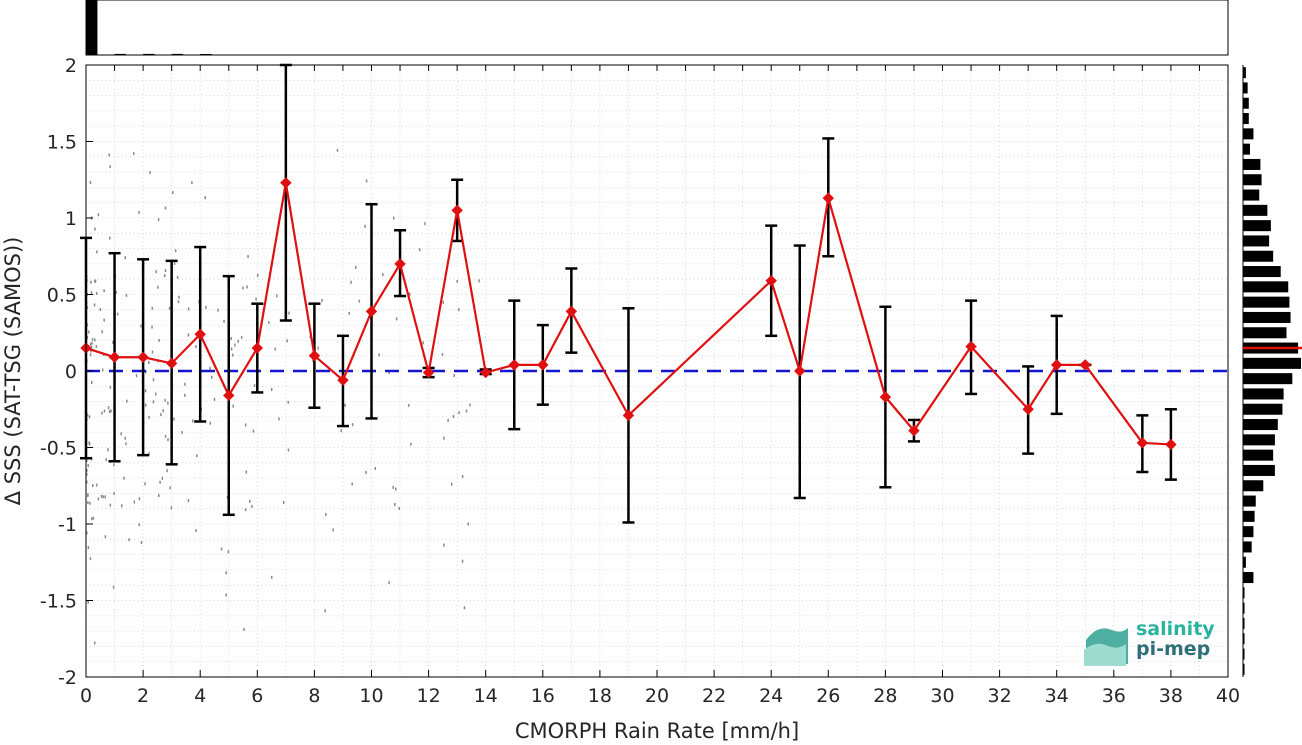 This screenshot has width=1302, height=745. I want to click on x-tick-label: 6, so click(257, 696).